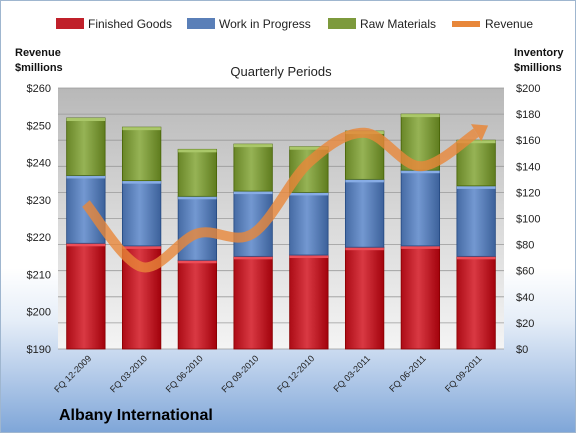 The height and width of the screenshot is (433, 576). Describe the element at coordinates (39, 89) in the screenshot. I see `left-tick-label: $260` at that location.